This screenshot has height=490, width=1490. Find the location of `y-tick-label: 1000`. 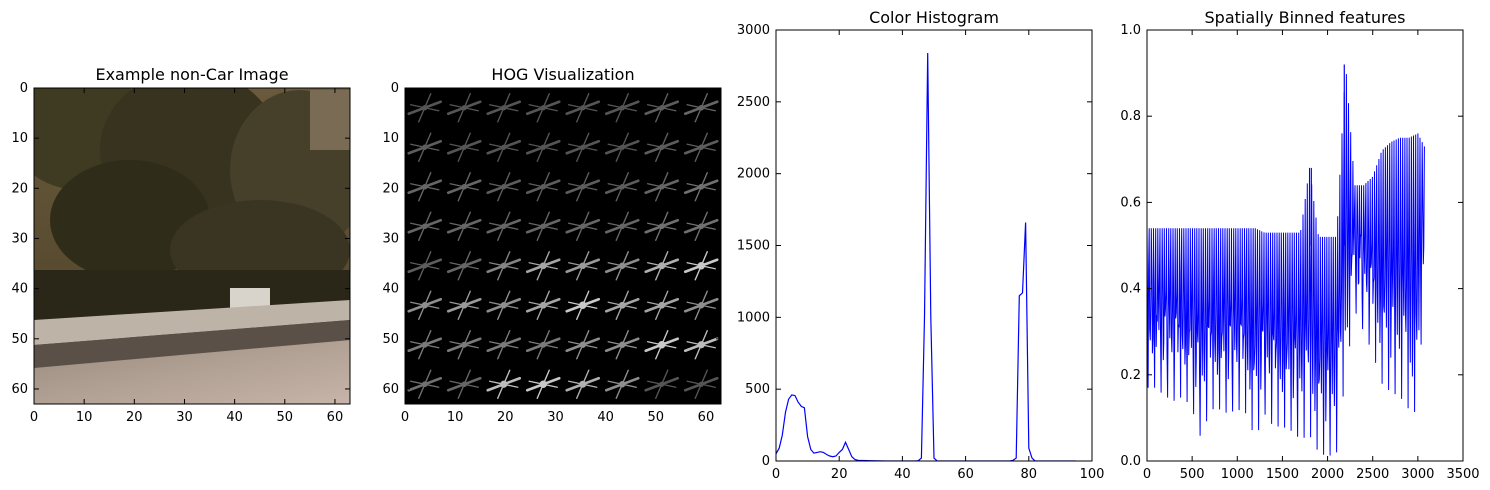

y-tick-label: 1000 is located at coordinates (753, 317).